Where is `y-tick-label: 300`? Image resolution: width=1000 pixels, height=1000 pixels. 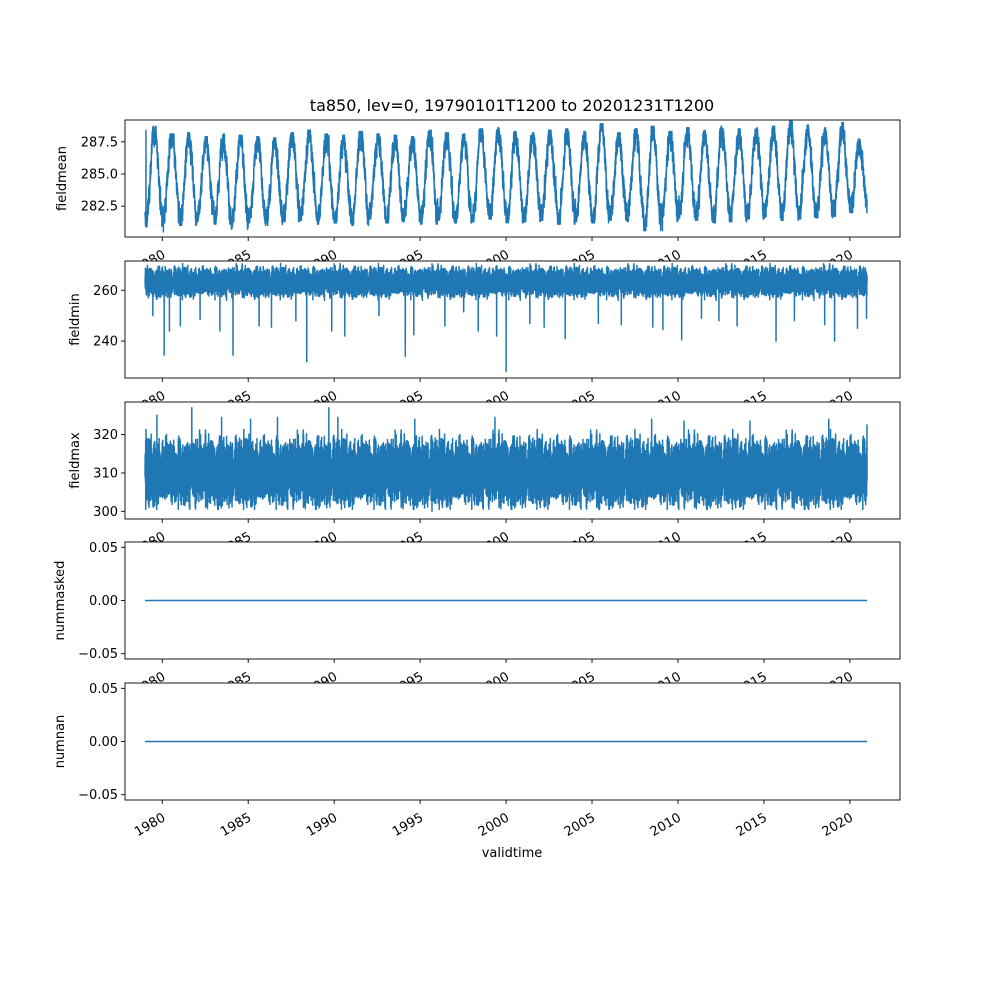 y-tick-label: 300 is located at coordinates (105, 512).